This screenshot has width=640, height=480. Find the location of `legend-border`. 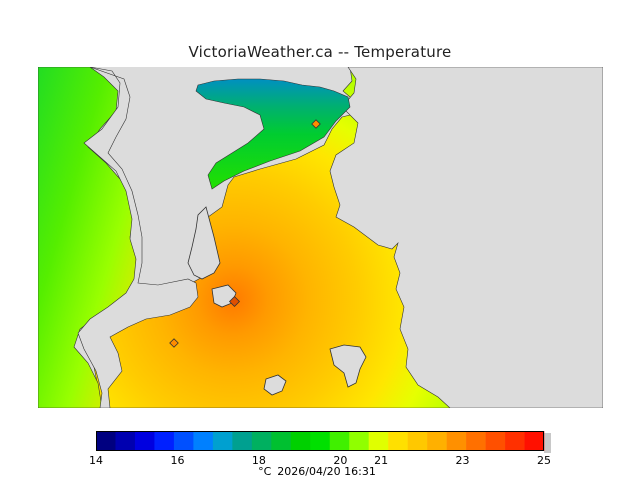

legend-border is located at coordinates (320, 441).